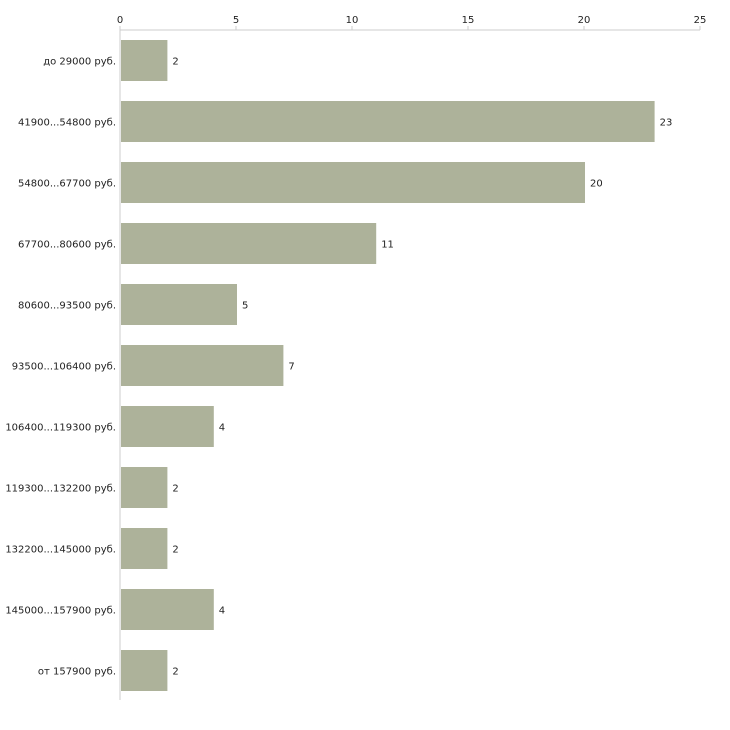 This screenshot has width=730, height=730. What do you see at coordinates (387, 245) in the screenshot?
I see `value-label: 11` at bounding box center [387, 245].